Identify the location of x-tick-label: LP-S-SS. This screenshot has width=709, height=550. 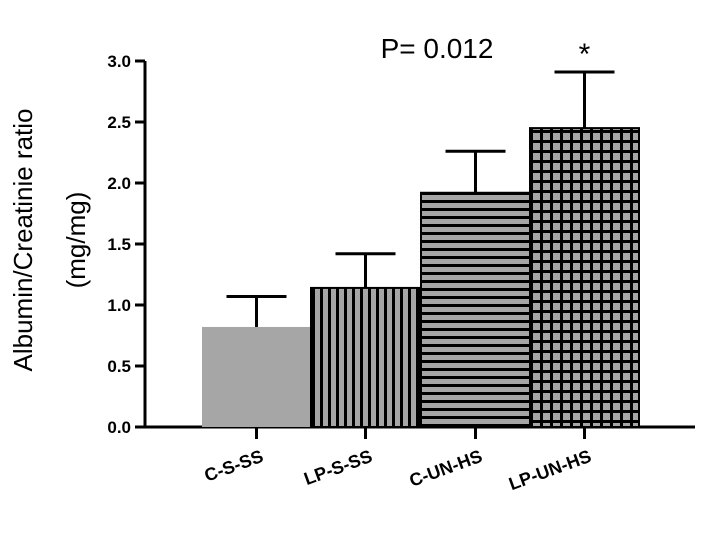
(338, 467).